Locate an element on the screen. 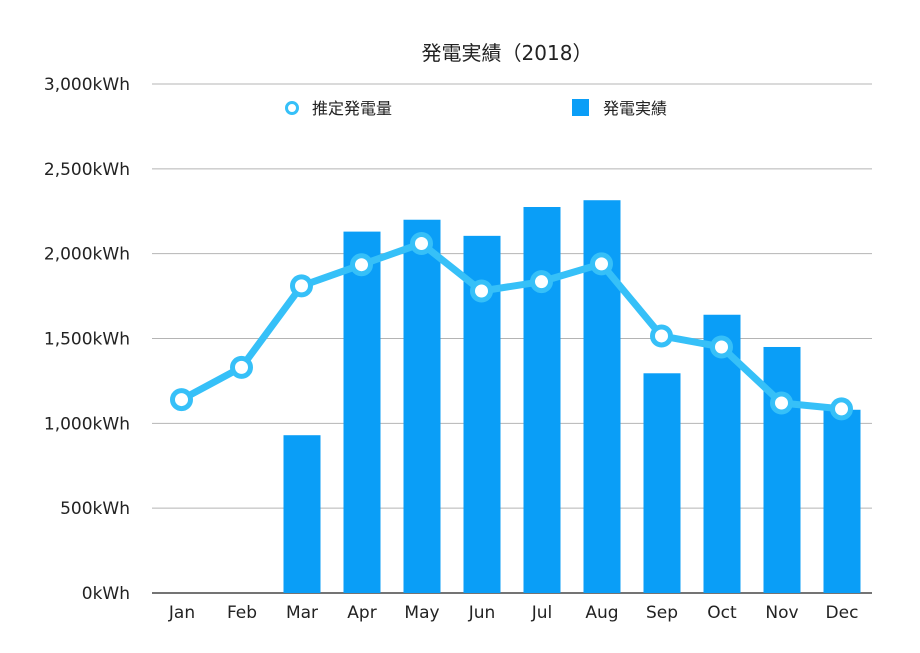 The height and width of the screenshot is (653, 920). legend-bar-square-icon is located at coordinates (580, 107).